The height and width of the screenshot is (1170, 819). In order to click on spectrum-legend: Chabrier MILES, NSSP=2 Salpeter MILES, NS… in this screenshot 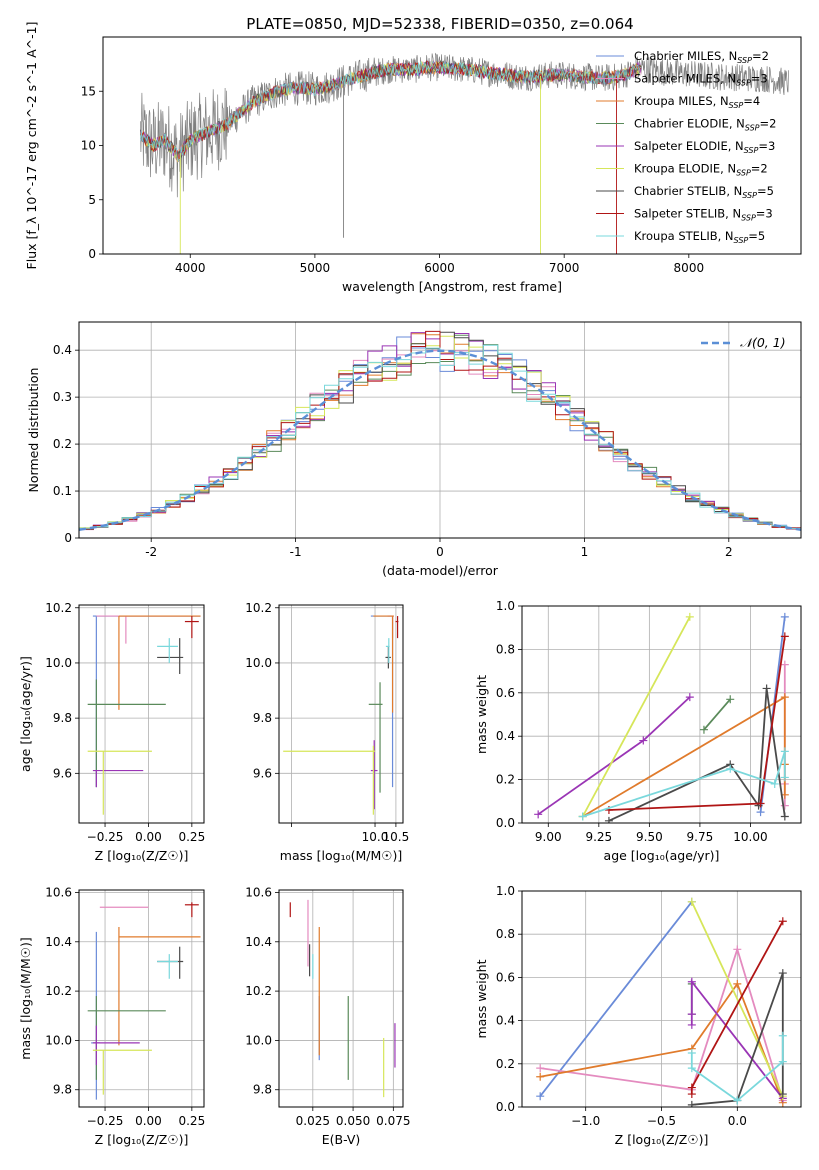, I will do `click(686, 147)`.